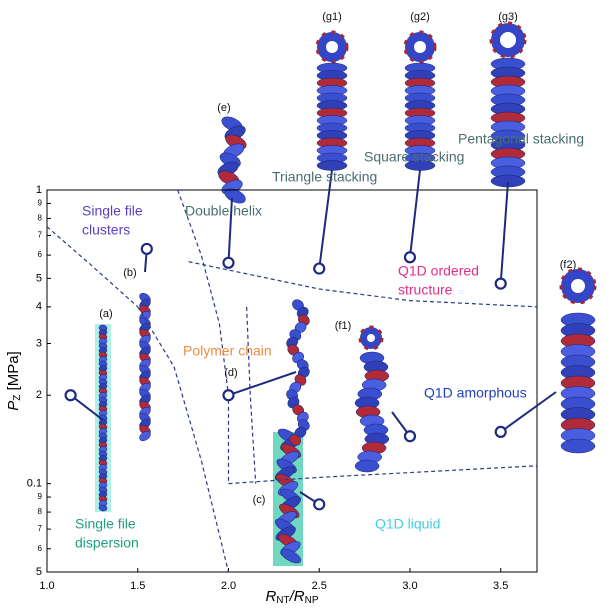 The height and width of the screenshot is (612, 614). I want to click on region-label: Triangle stacking, so click(324, 177).